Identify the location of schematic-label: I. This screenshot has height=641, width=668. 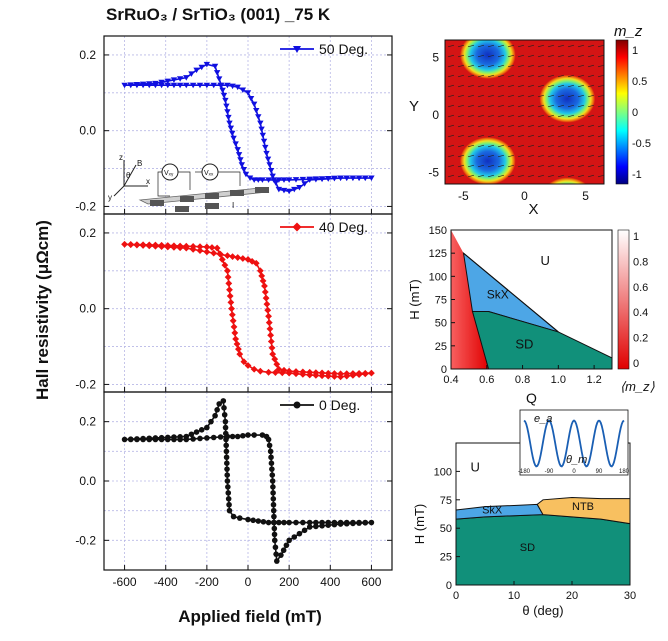
(233, 205).